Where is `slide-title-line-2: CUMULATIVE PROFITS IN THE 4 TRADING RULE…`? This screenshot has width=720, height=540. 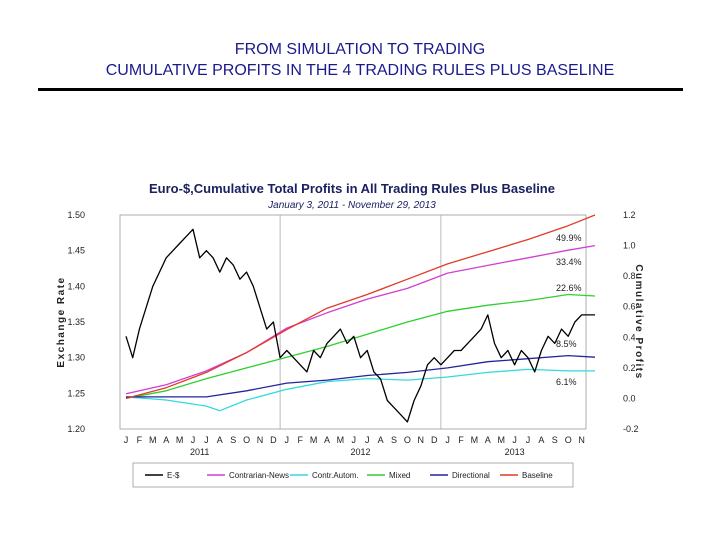
slide-title-line-2: CUMULATIVE PROFITS IN THE 4 TRADING RULE… is located at coordinates (360, 70).